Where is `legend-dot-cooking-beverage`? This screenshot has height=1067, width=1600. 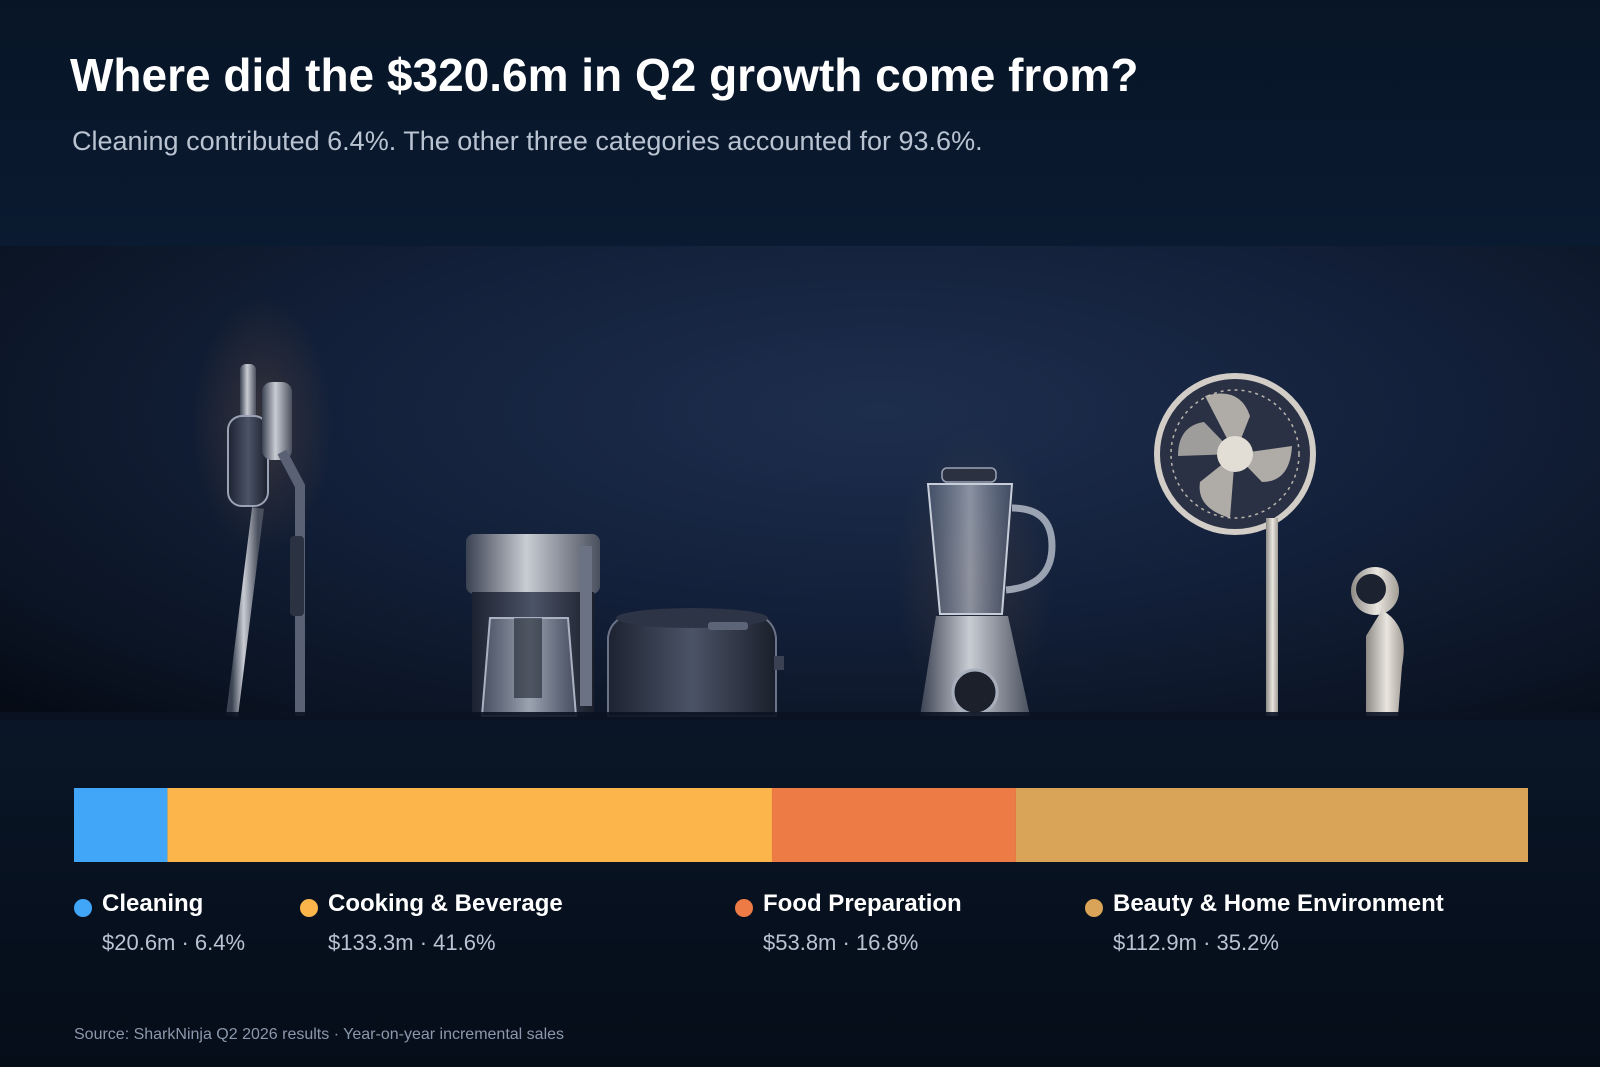
legend-dot-cooking-beverage is located at coordinates (309, 908).